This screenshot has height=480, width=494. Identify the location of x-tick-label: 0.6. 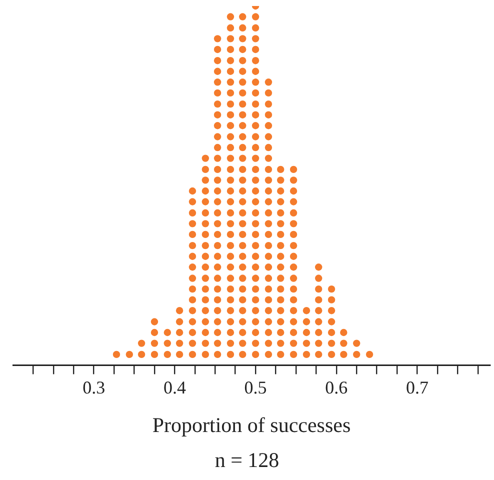
(336, 388).